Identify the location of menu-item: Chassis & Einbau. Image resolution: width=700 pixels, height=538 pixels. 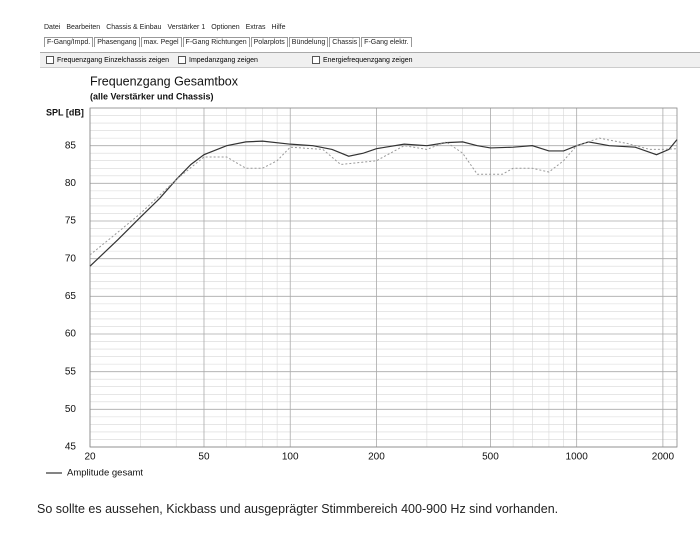
(134, 27).